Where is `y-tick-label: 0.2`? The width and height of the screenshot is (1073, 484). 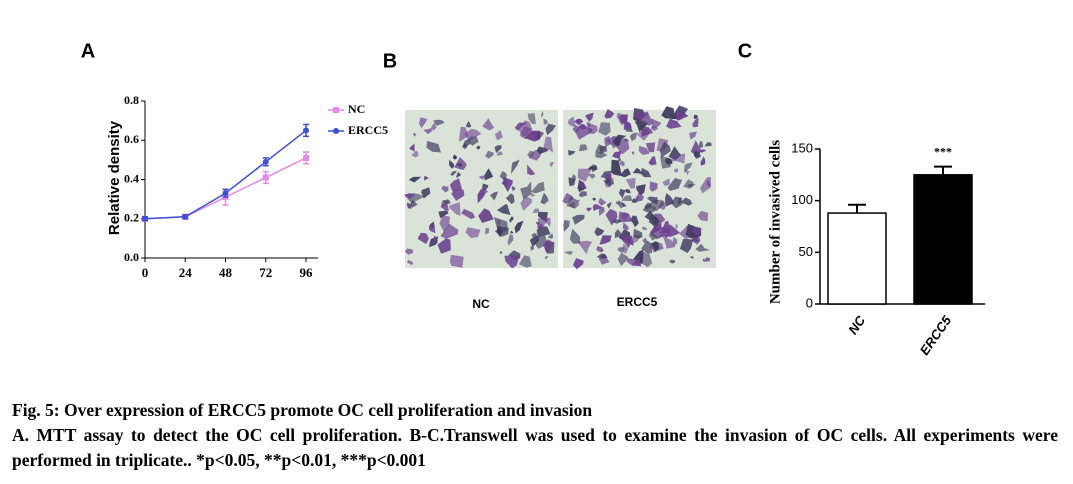
y-tick-label: 0.2 is located at coordinates (131, 218).